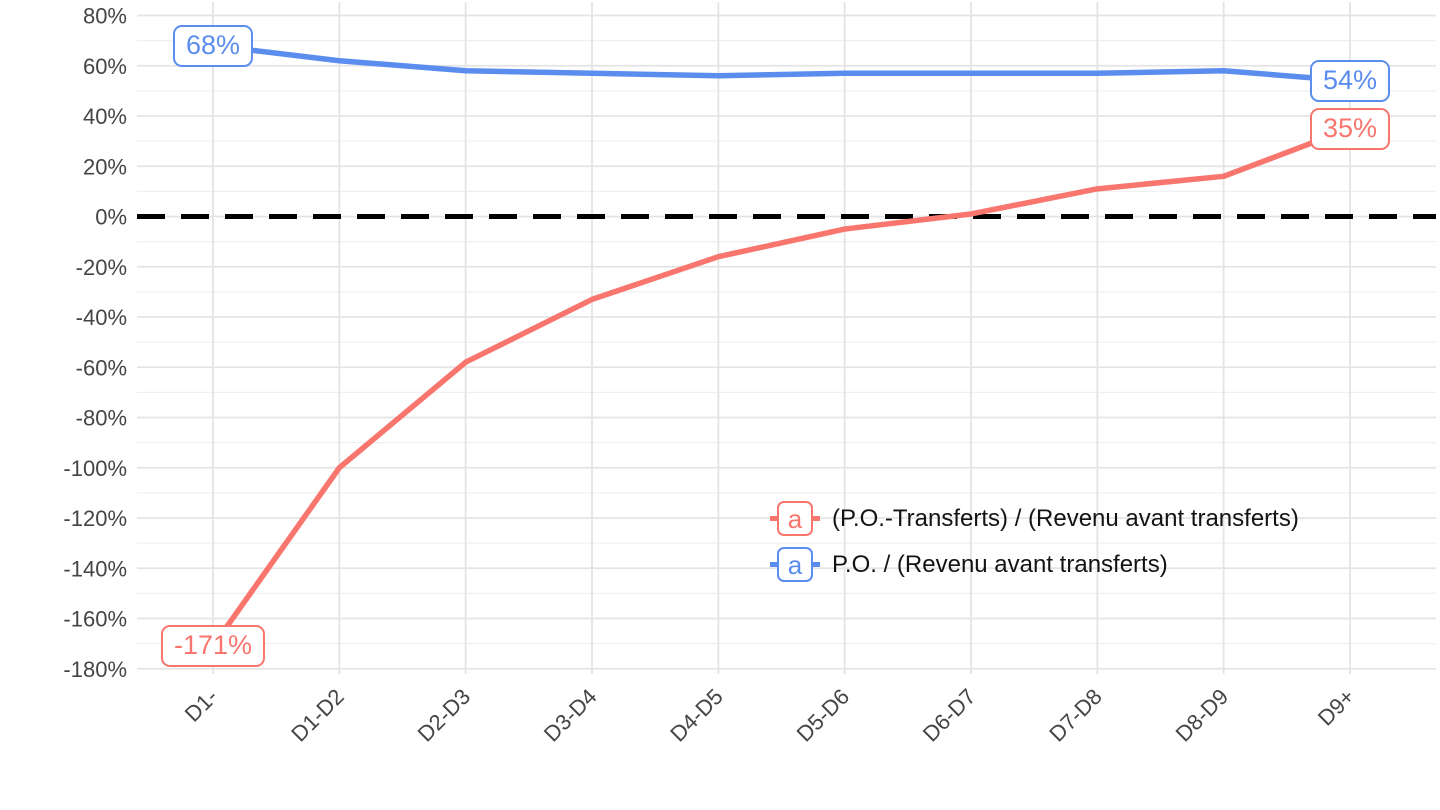 The height and width of the screenshot is (810, 1440). What do you see at coordinates (570, 715) in the screenshot?
I see `x-tick-label: D3-D4` at bounding box center [570, 715].